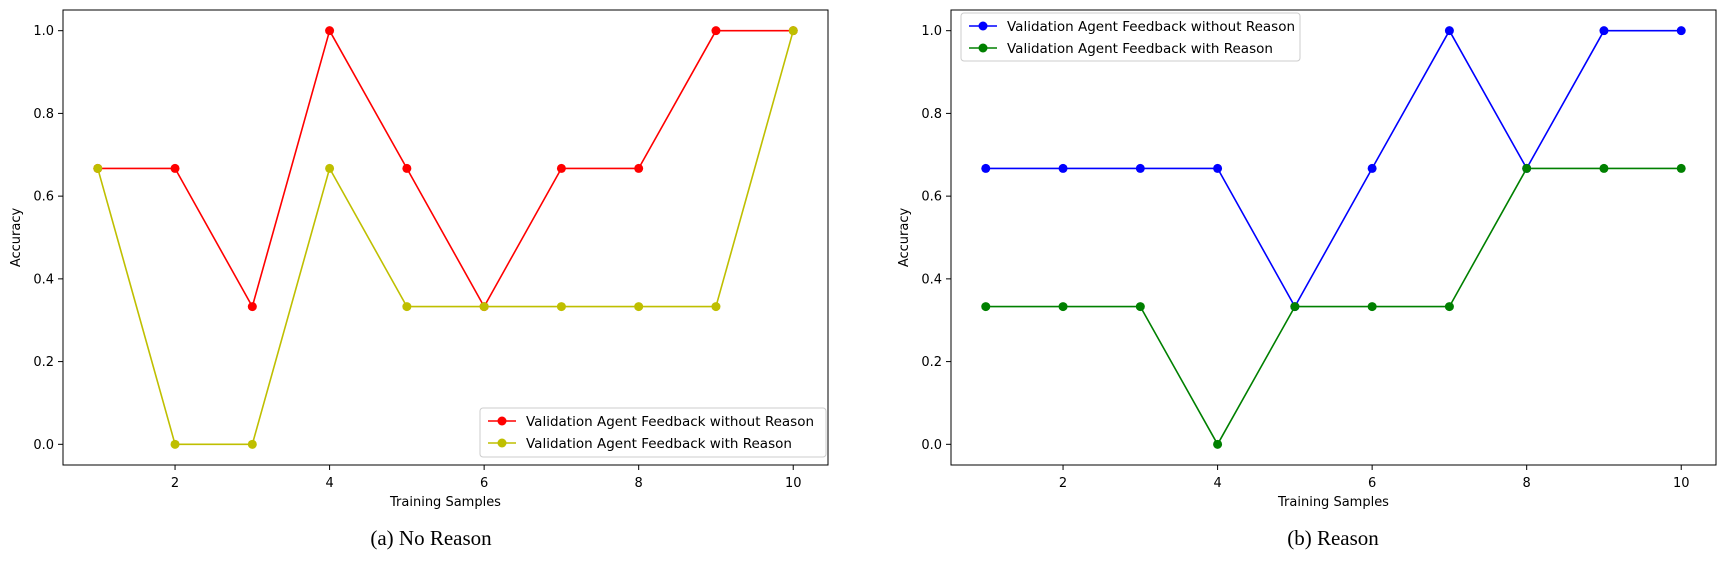 The image size is (1728, 567). Describe the element at coordinates (431, 538) in the screenshot. I see `figure-caption: (a) No Reason` at that location.